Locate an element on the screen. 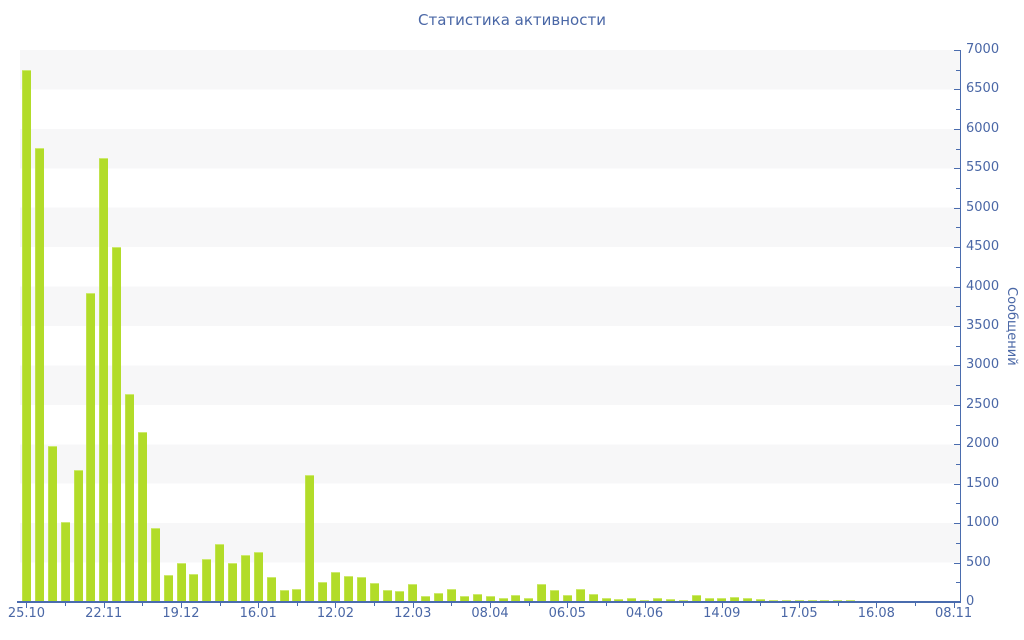 Image resolution: width=1024 pixels, height=640 pixels. x-axis-label: 17.05 is located at coordinates (799, 613).